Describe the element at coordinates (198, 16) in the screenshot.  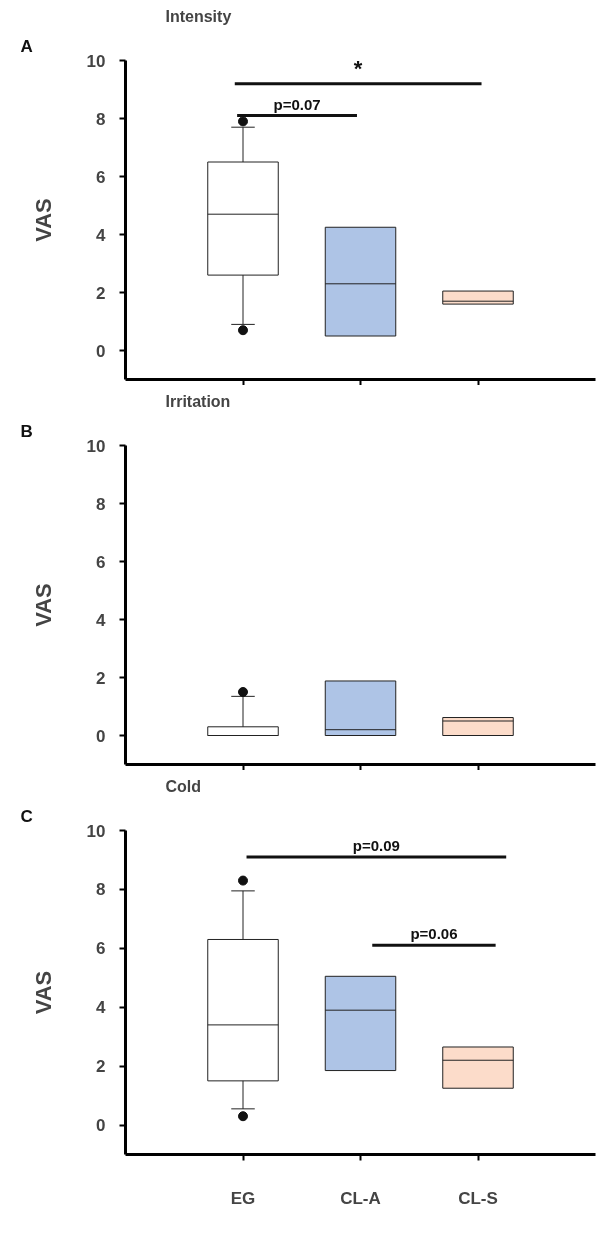
I see `chart-title: Intensity` at that location.